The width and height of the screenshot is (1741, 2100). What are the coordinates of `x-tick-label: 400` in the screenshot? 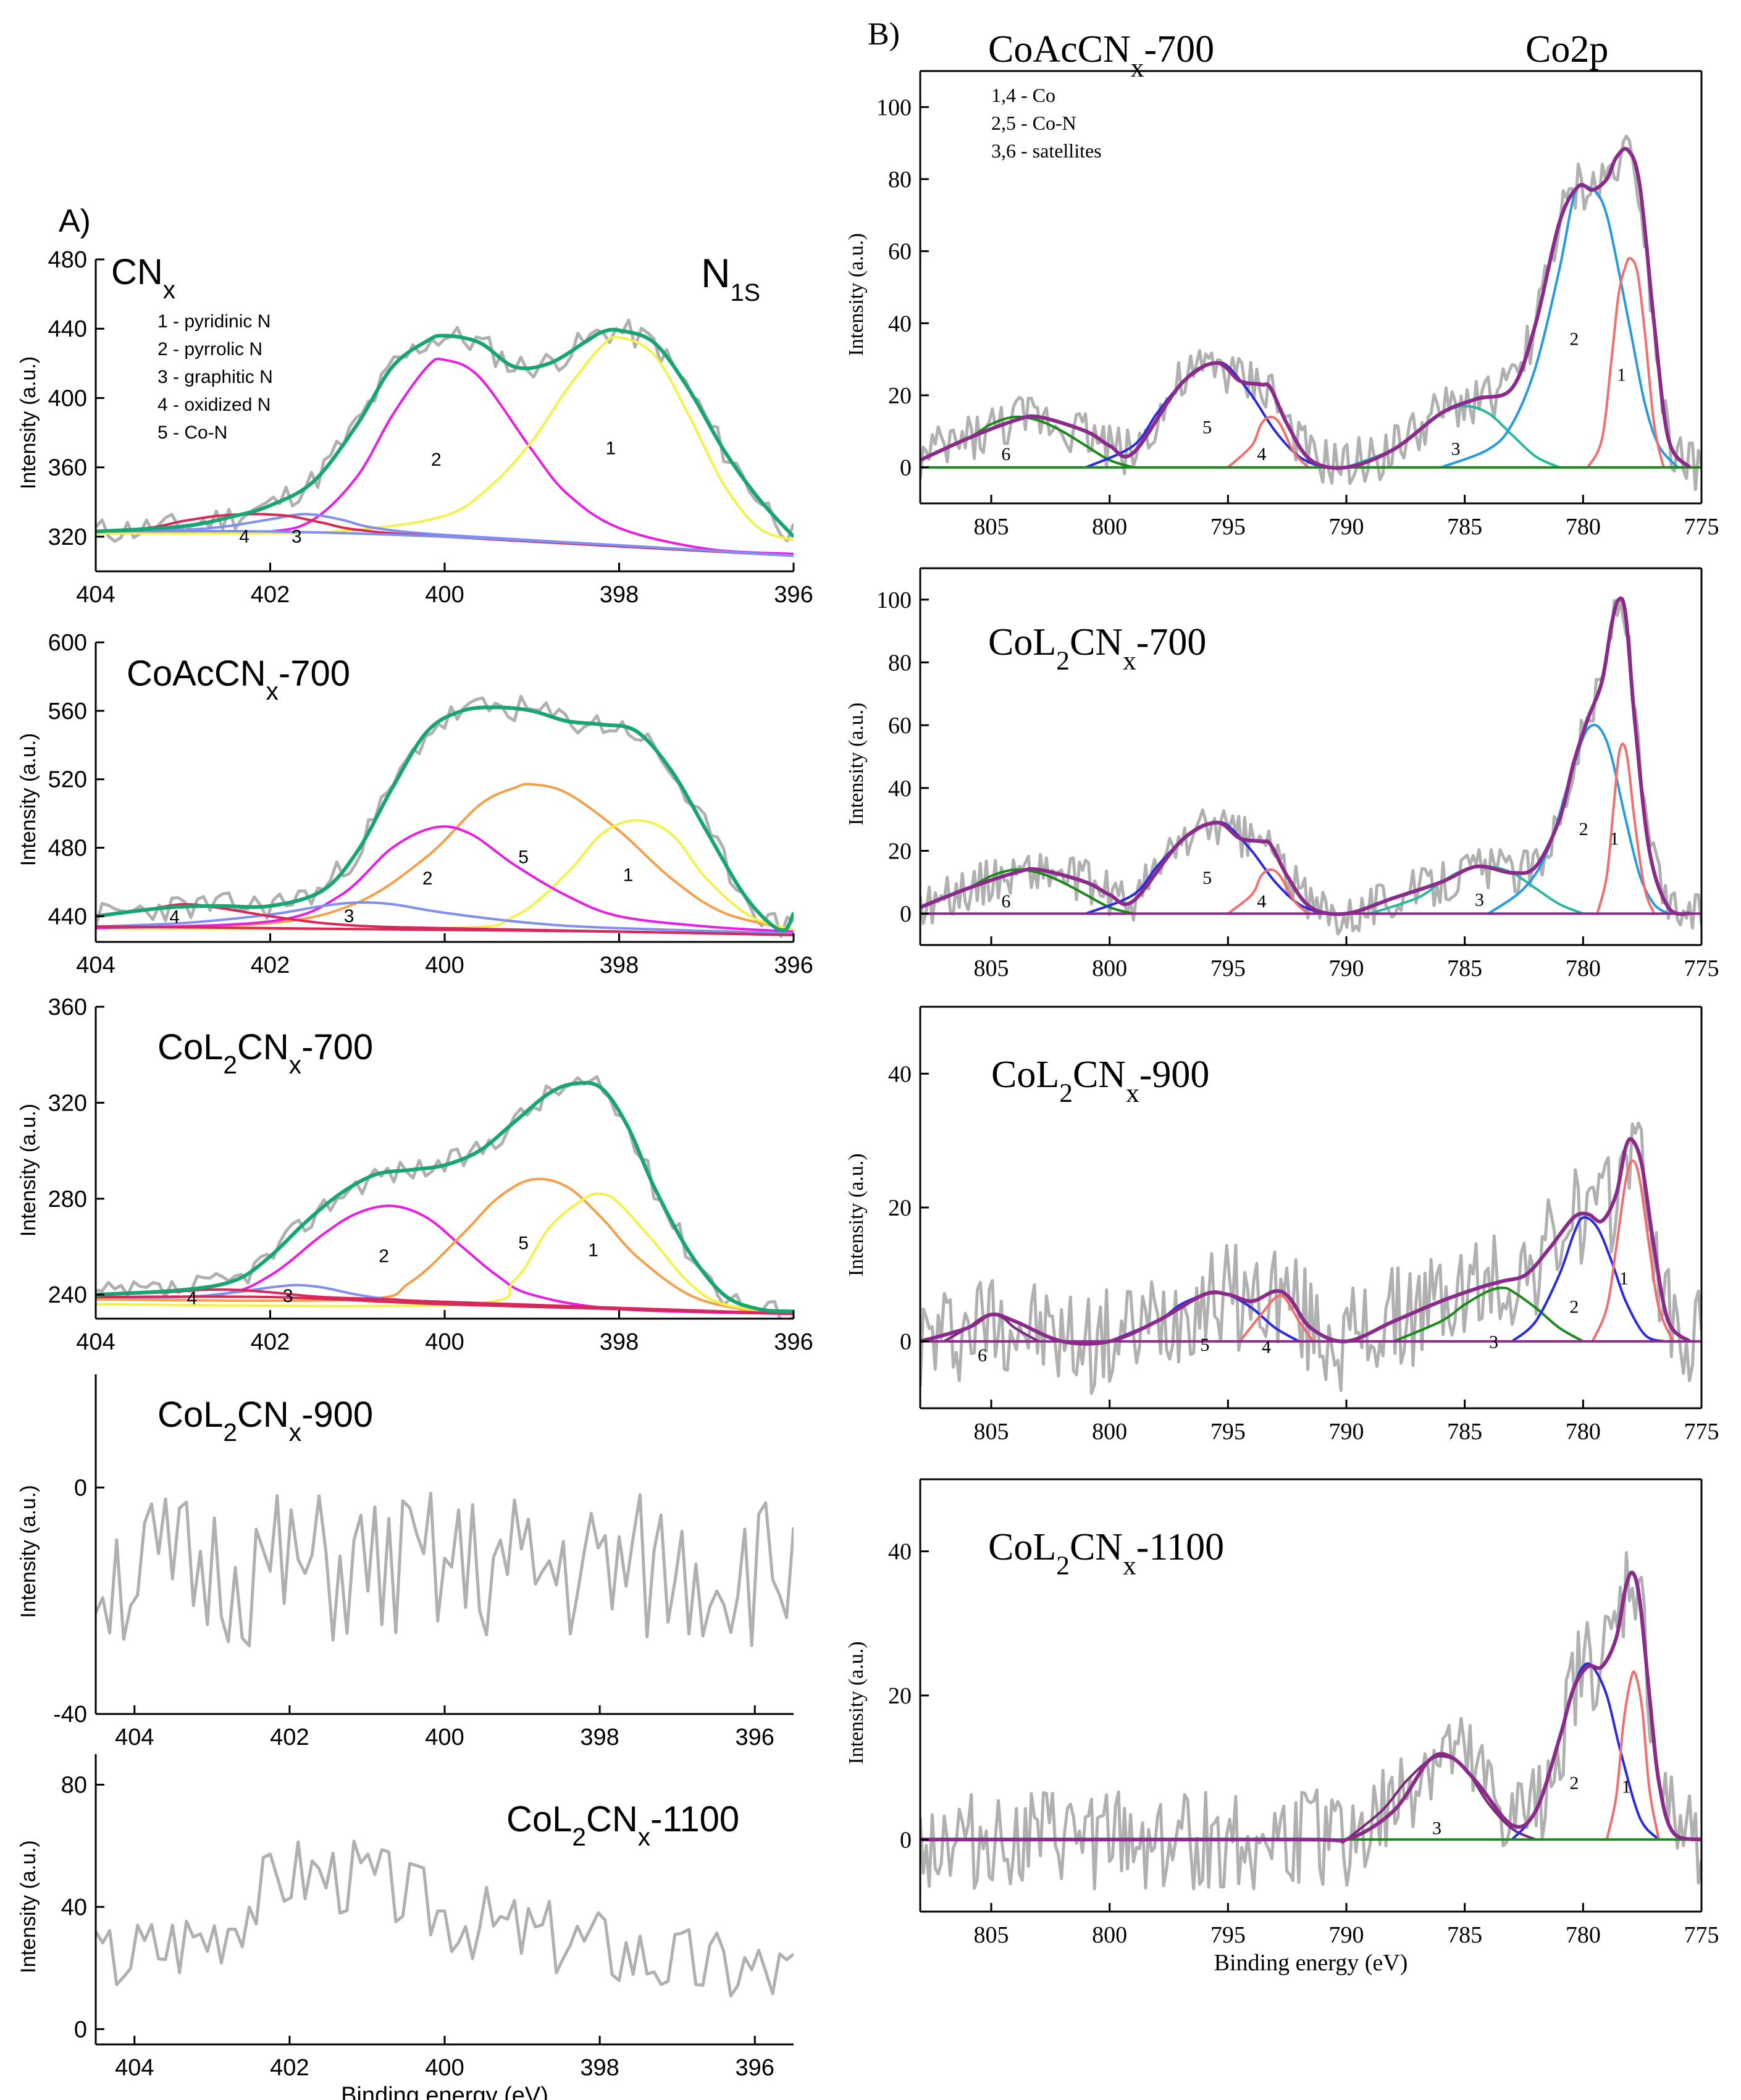 It's located at (444, 595).